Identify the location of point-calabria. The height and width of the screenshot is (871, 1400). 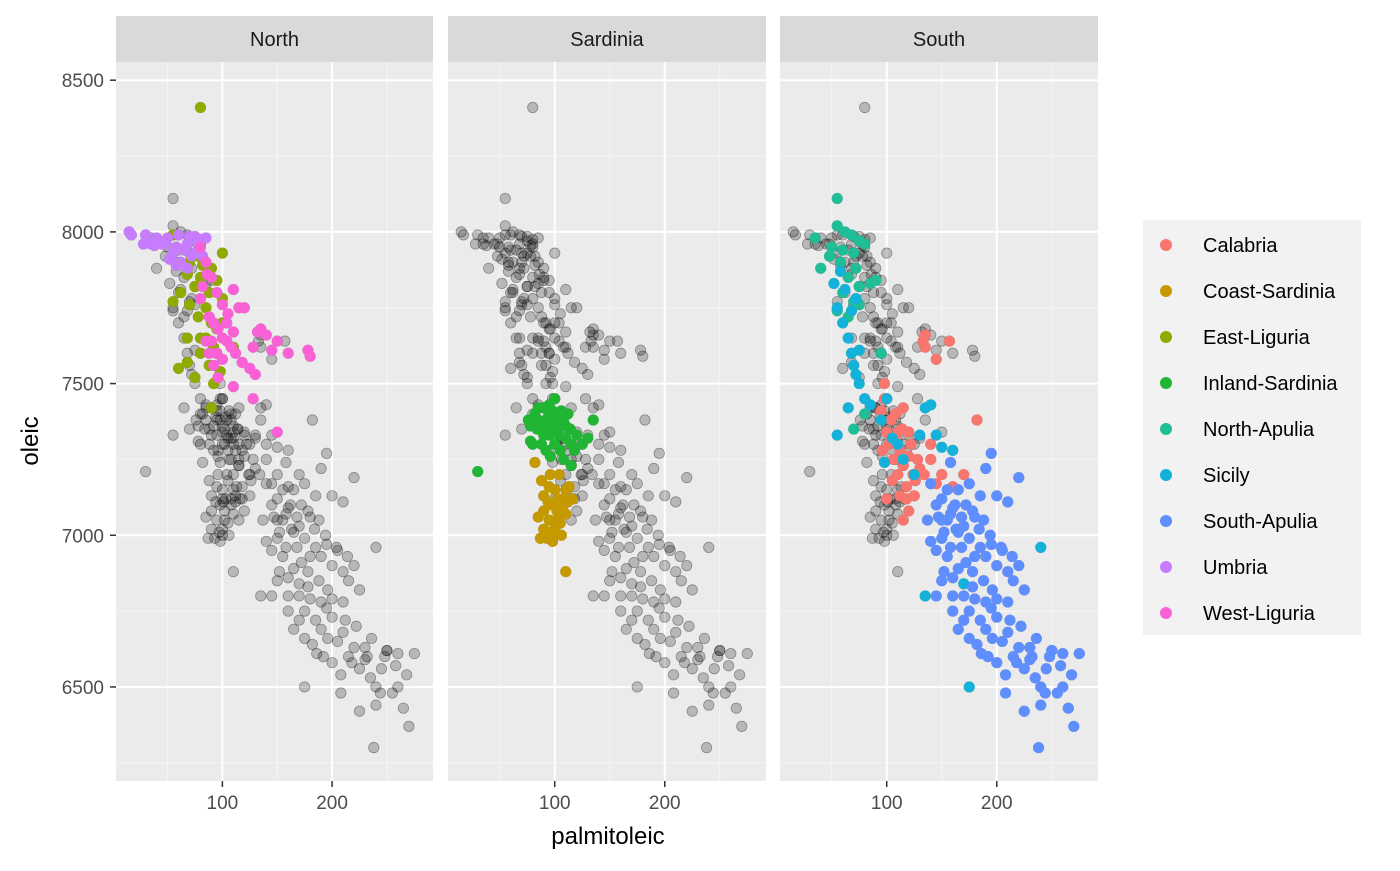
(925, 335).